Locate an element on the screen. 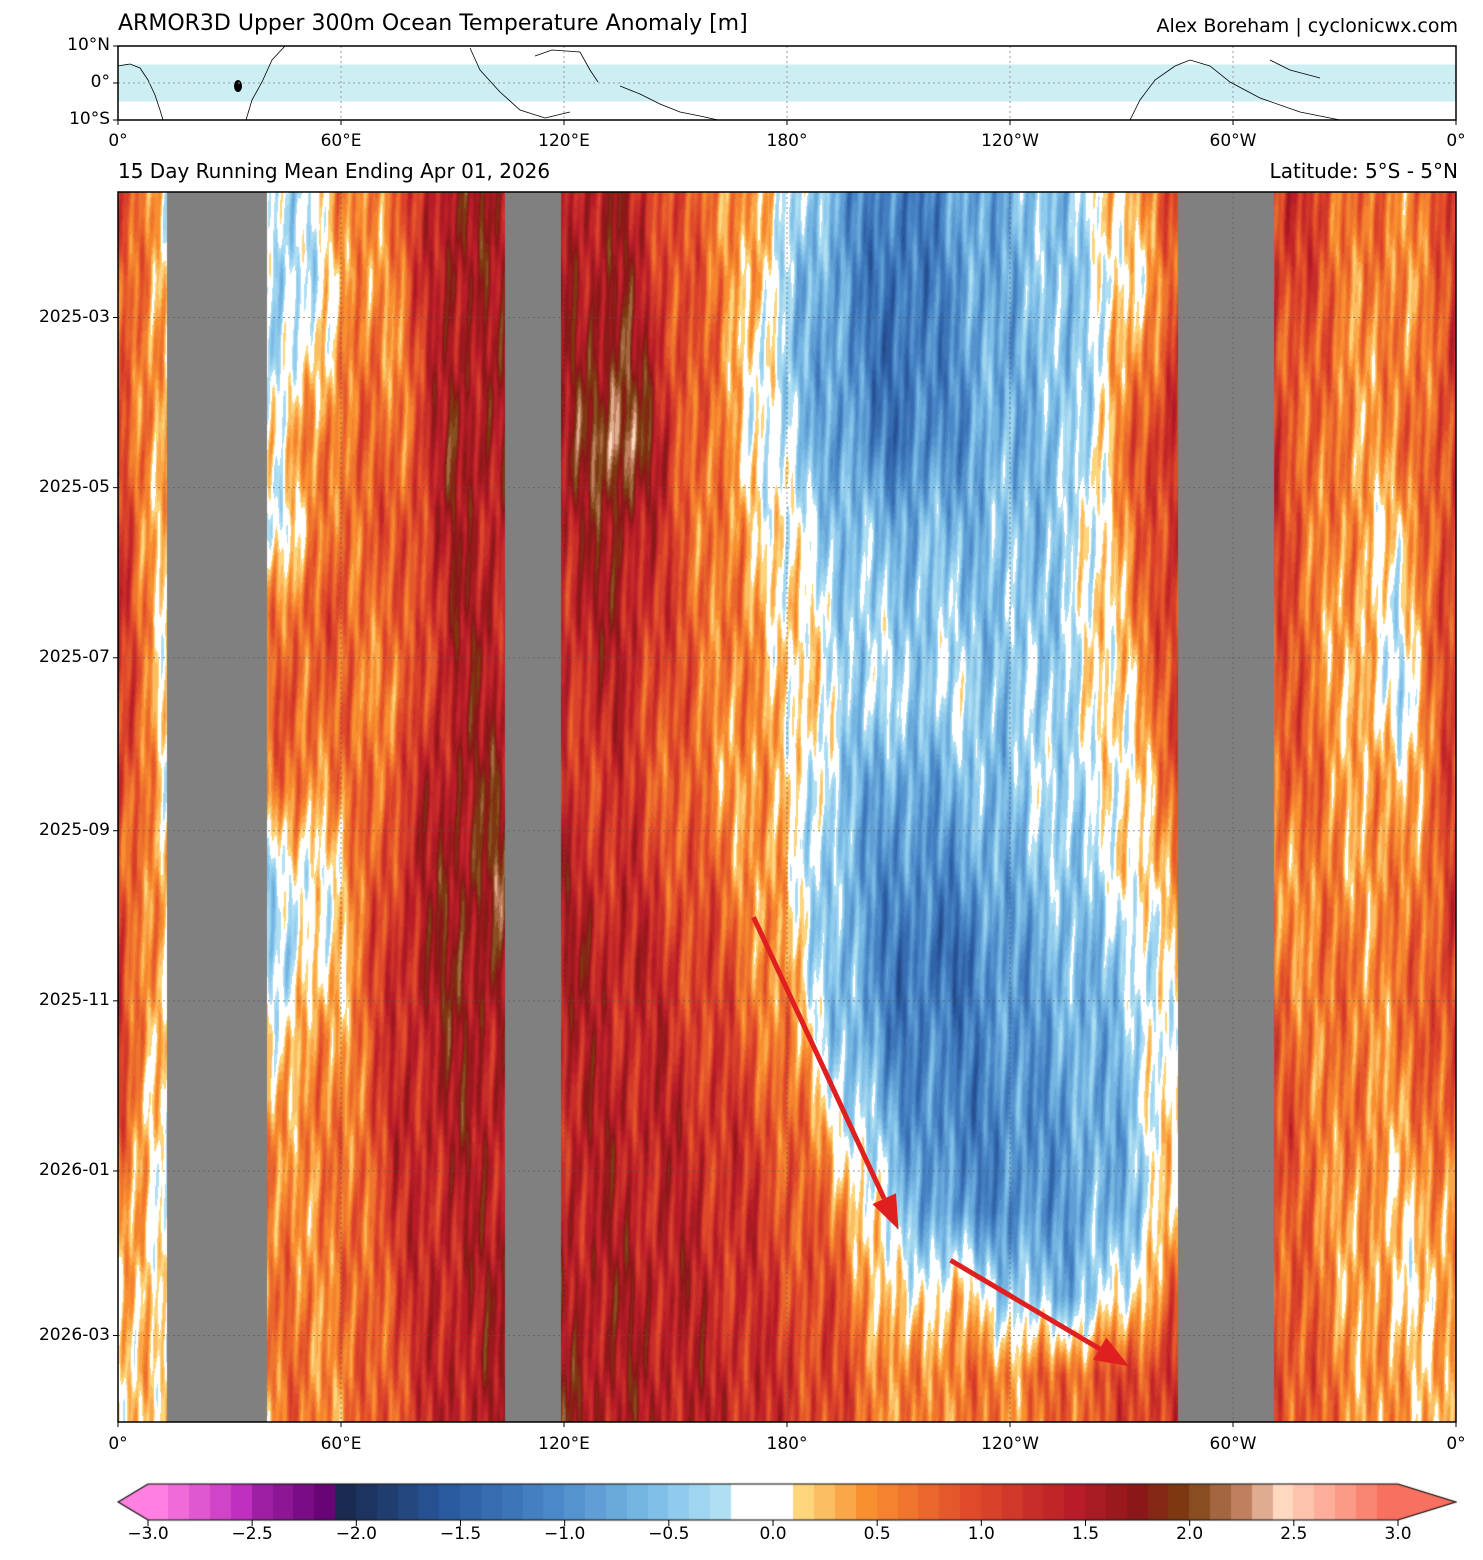  colorbar-tick-label: 3.0 is located at coordinates (1398, 1534).